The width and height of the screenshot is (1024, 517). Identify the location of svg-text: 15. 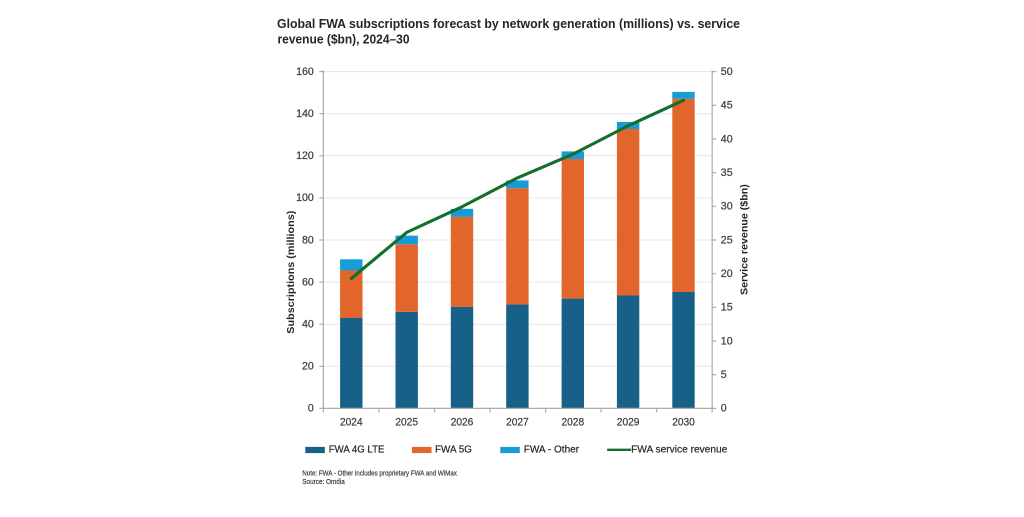
(727, 308).